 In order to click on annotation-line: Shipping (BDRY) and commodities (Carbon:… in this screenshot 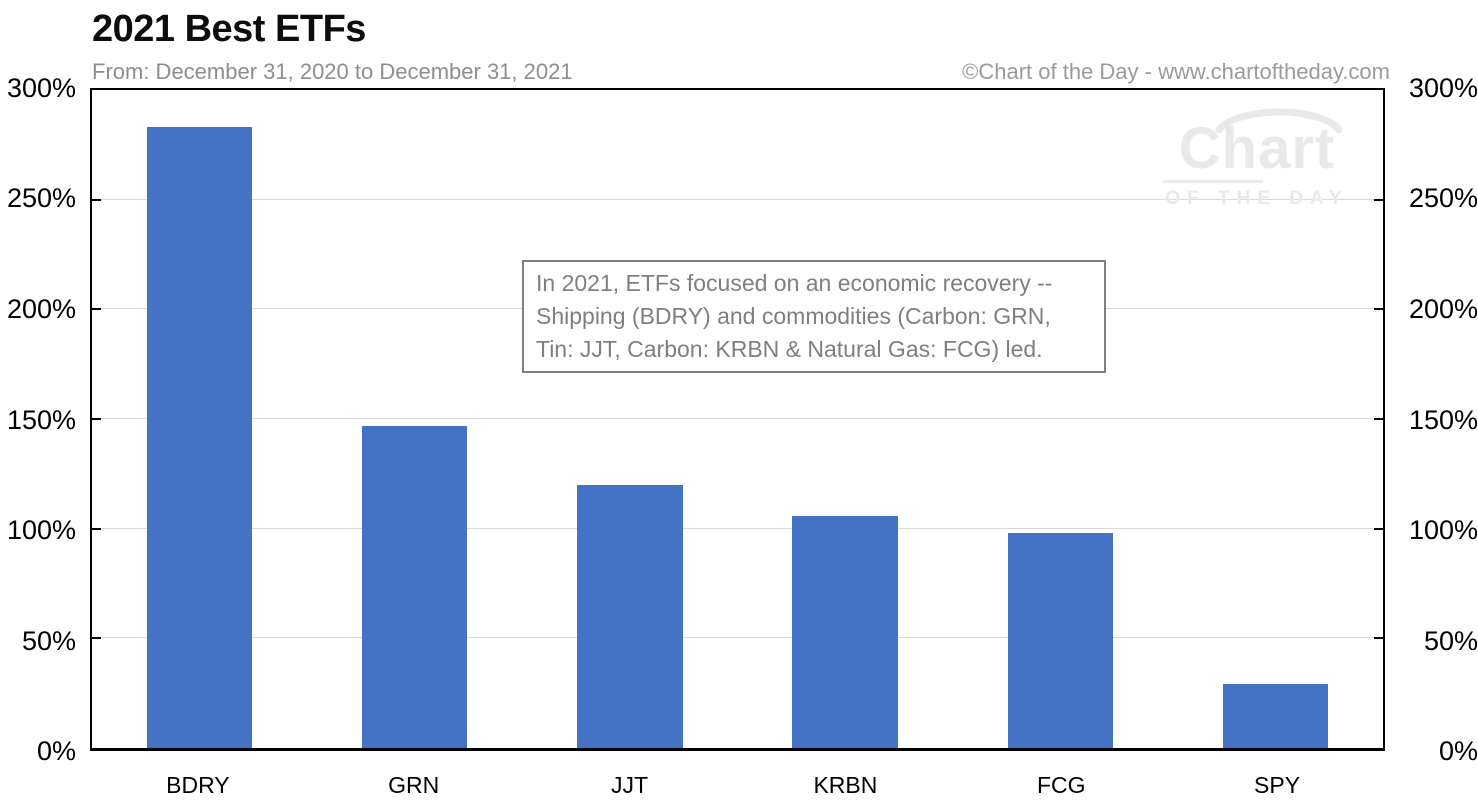, I will do `click(793, 316)`.